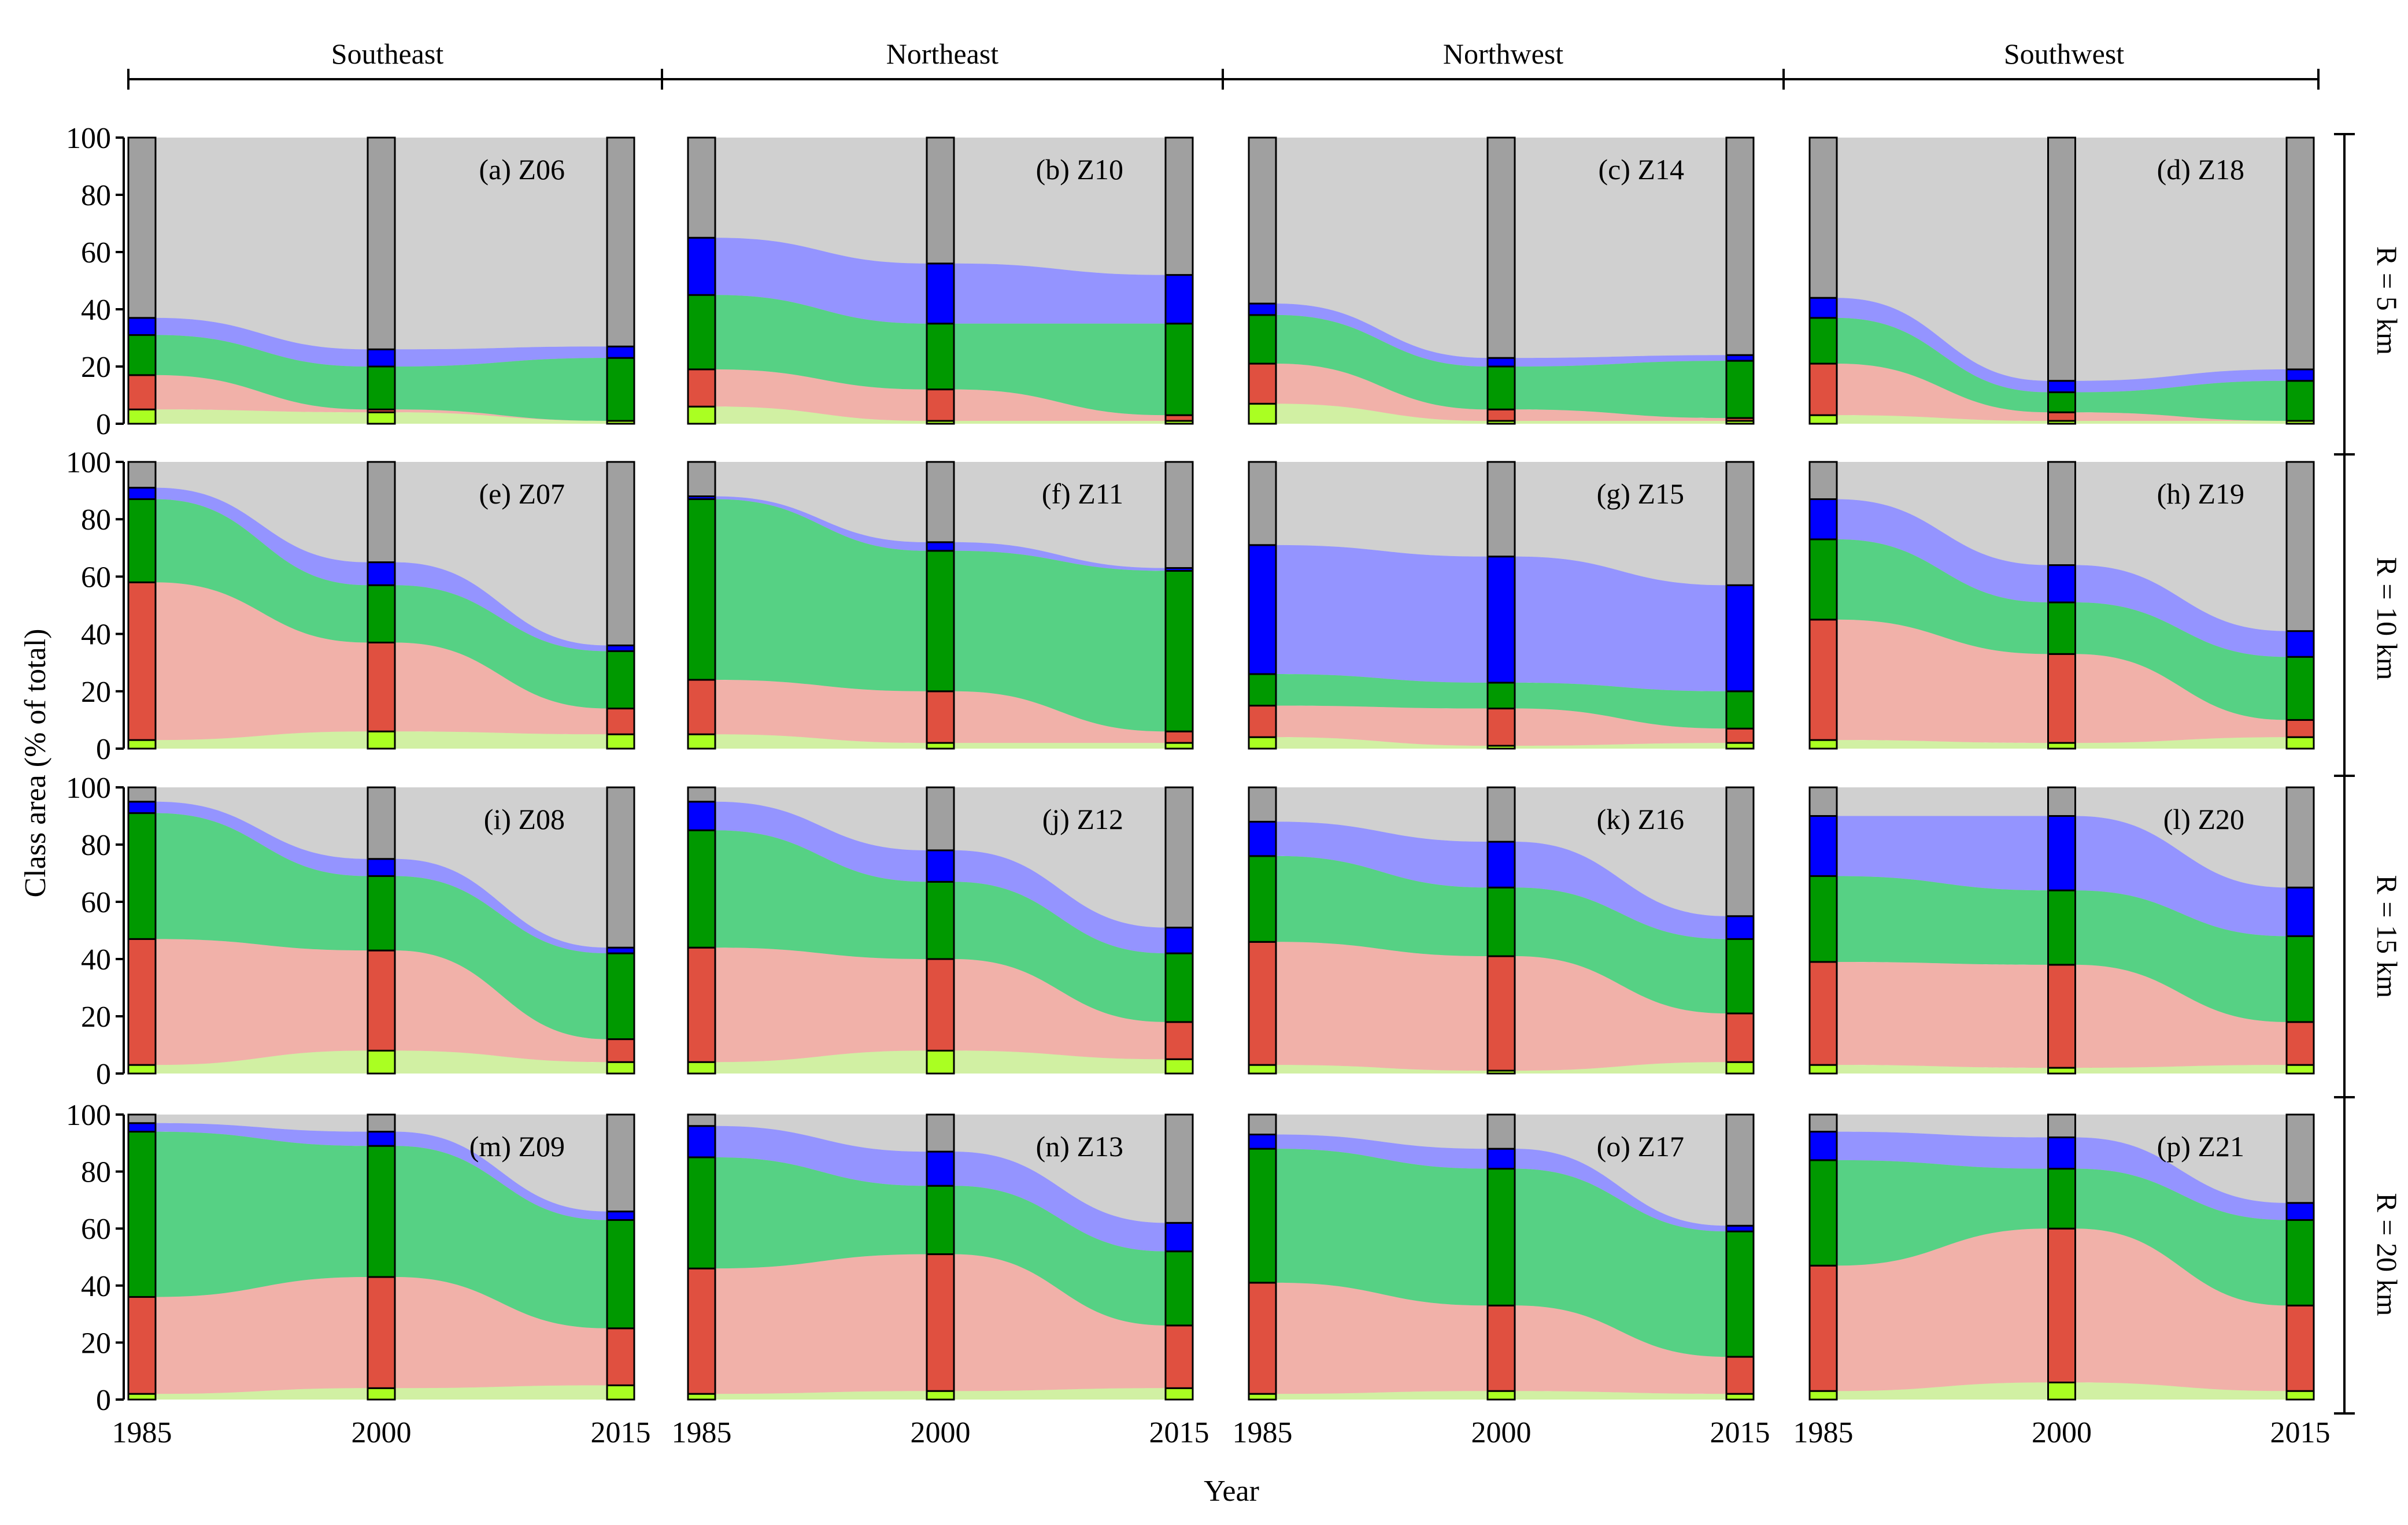 The height and width of the screenshot is (1525, 2408). I want to click on y-tick-label: 100, so click(88, 1115).